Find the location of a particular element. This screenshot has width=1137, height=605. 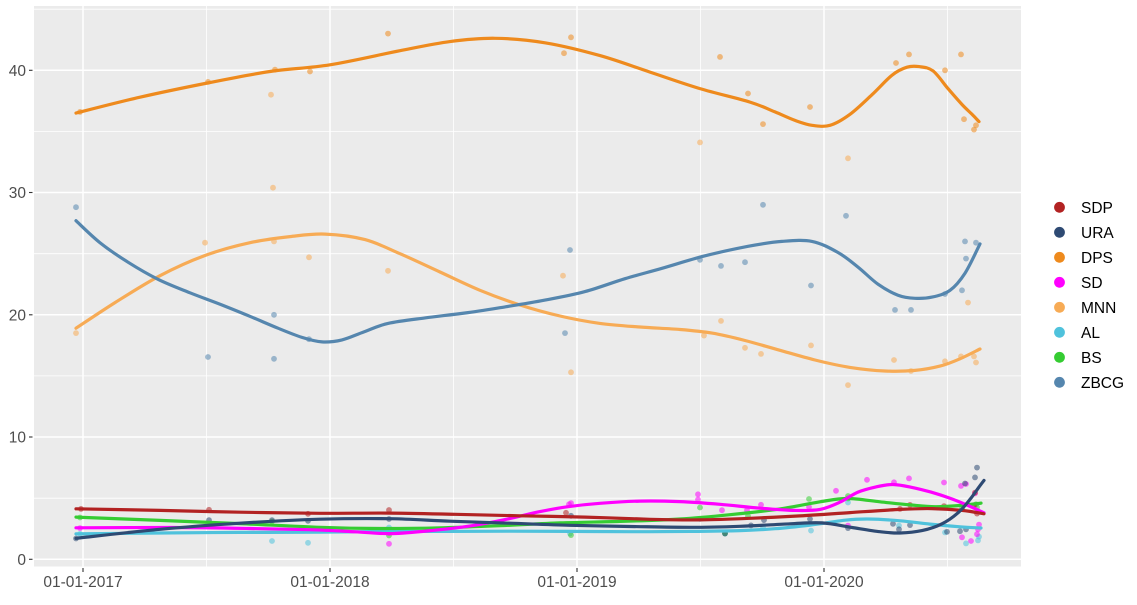

svg-text: URA is located at coordinates (1097, 233).